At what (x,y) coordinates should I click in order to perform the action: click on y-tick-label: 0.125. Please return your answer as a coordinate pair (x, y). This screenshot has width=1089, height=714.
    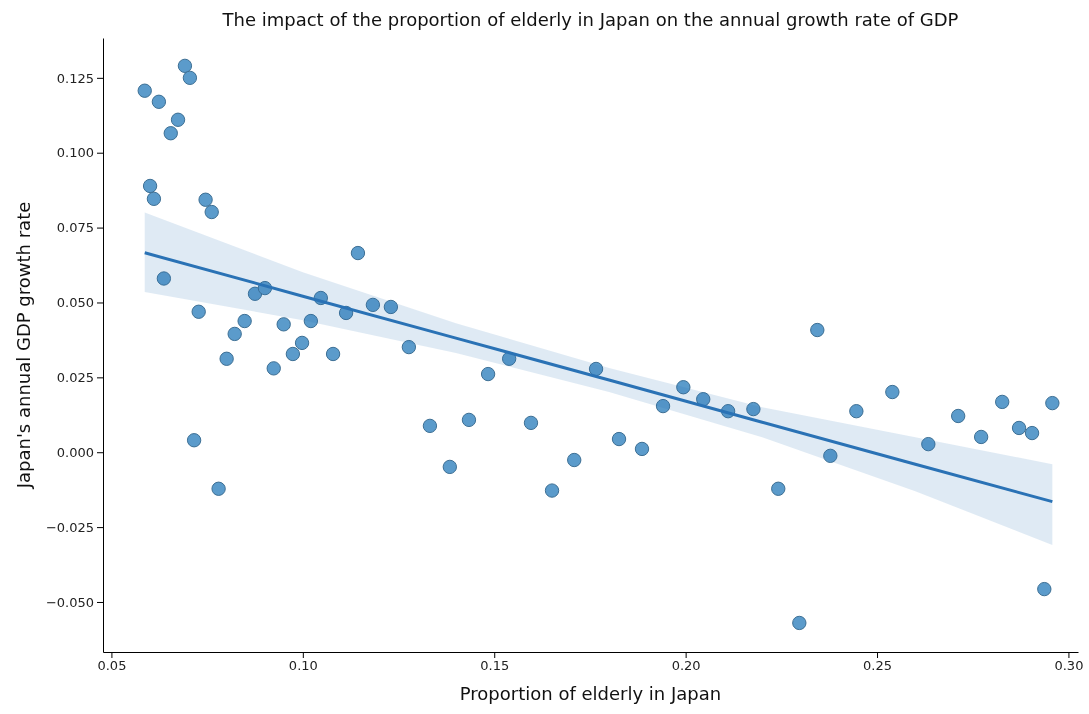
    Looking at the image, I should click on (75, 78).